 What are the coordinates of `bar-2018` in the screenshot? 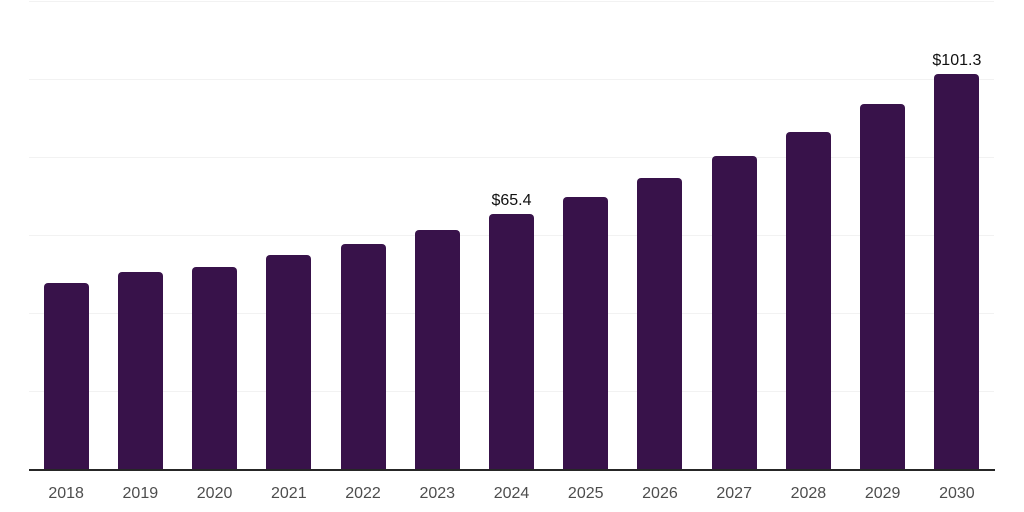 It's located at (66, 375).